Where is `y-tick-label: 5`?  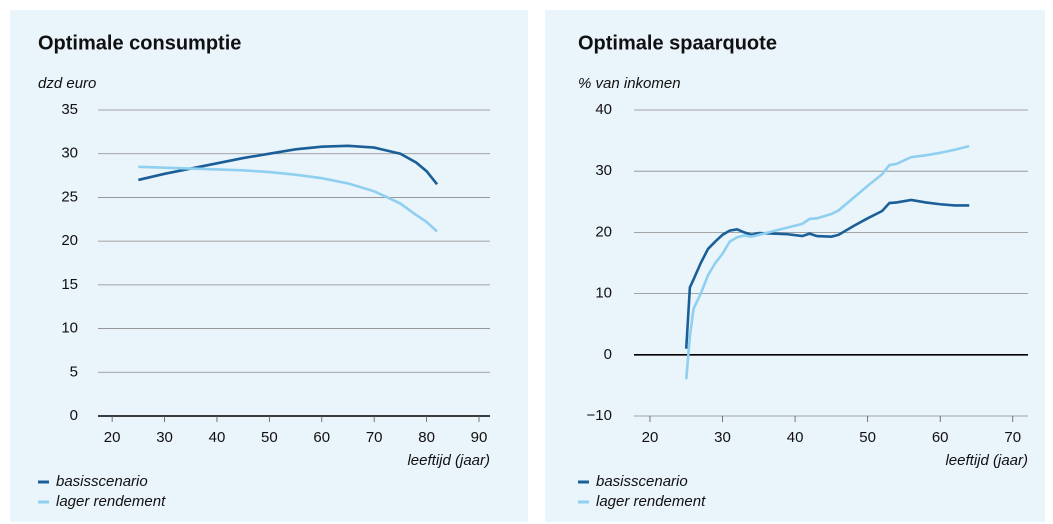
y-tick-label: 5 is located at coordinates (74, 371).